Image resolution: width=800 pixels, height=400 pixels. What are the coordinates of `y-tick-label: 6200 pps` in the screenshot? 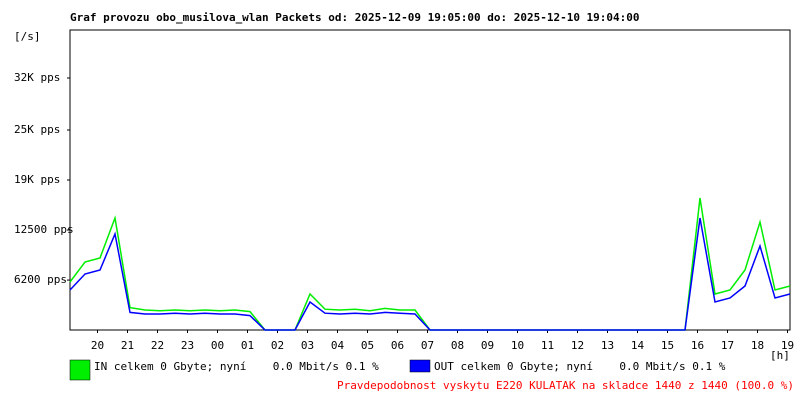 It's located at (40, 279).